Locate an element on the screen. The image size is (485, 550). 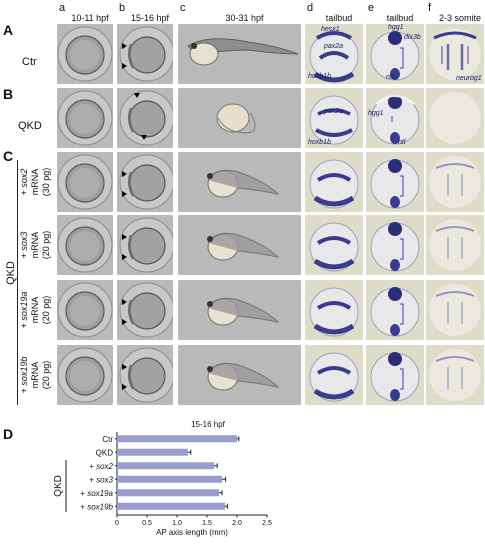
gene-label-dlx3b: dlx3b is located at coordinates (412, 37).